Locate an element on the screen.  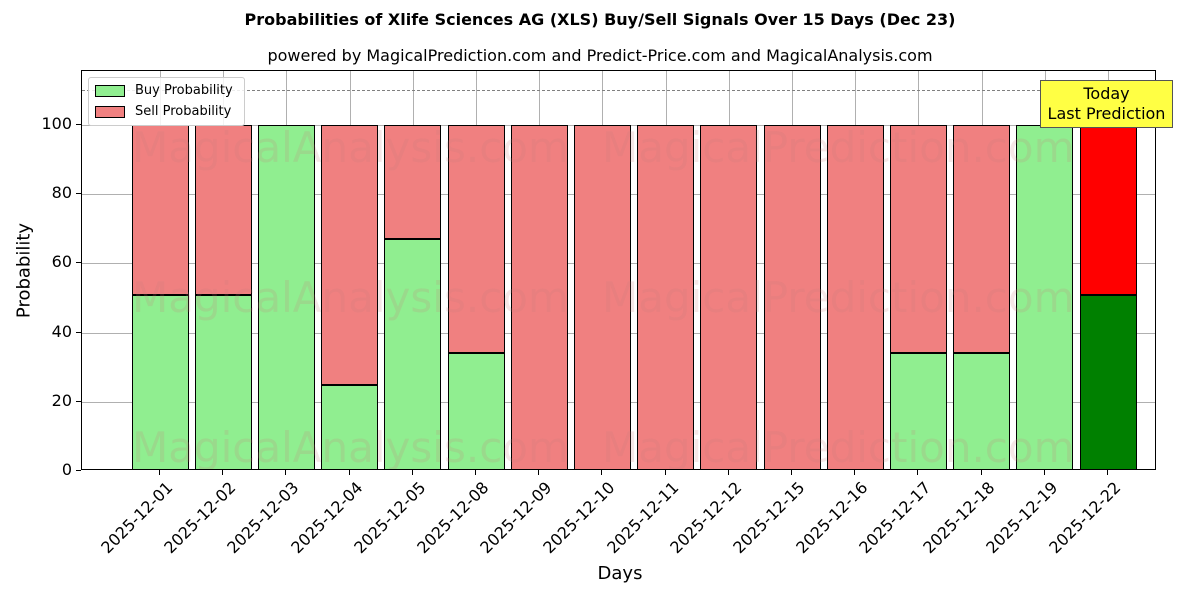
x-axis-label: Days is located at coordinates (620, 573).